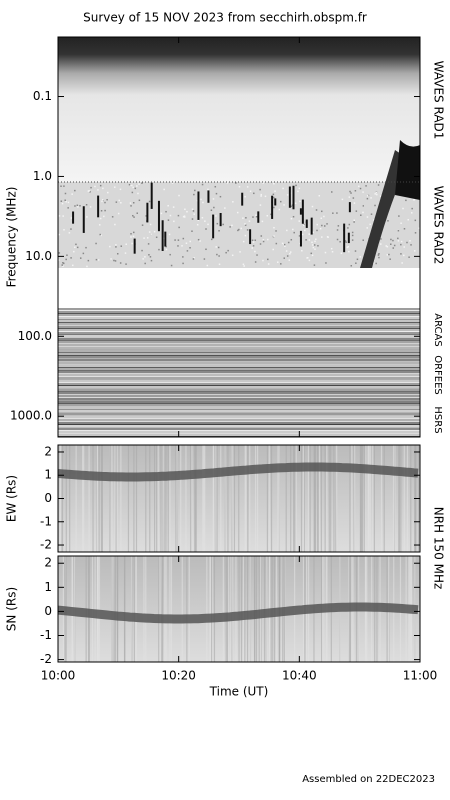 The width and height of the screenshot is (450, 800). Describe the element at coordinates (178, 676) in the screenshot. I see `x-tick-label: 10:20` at that location.